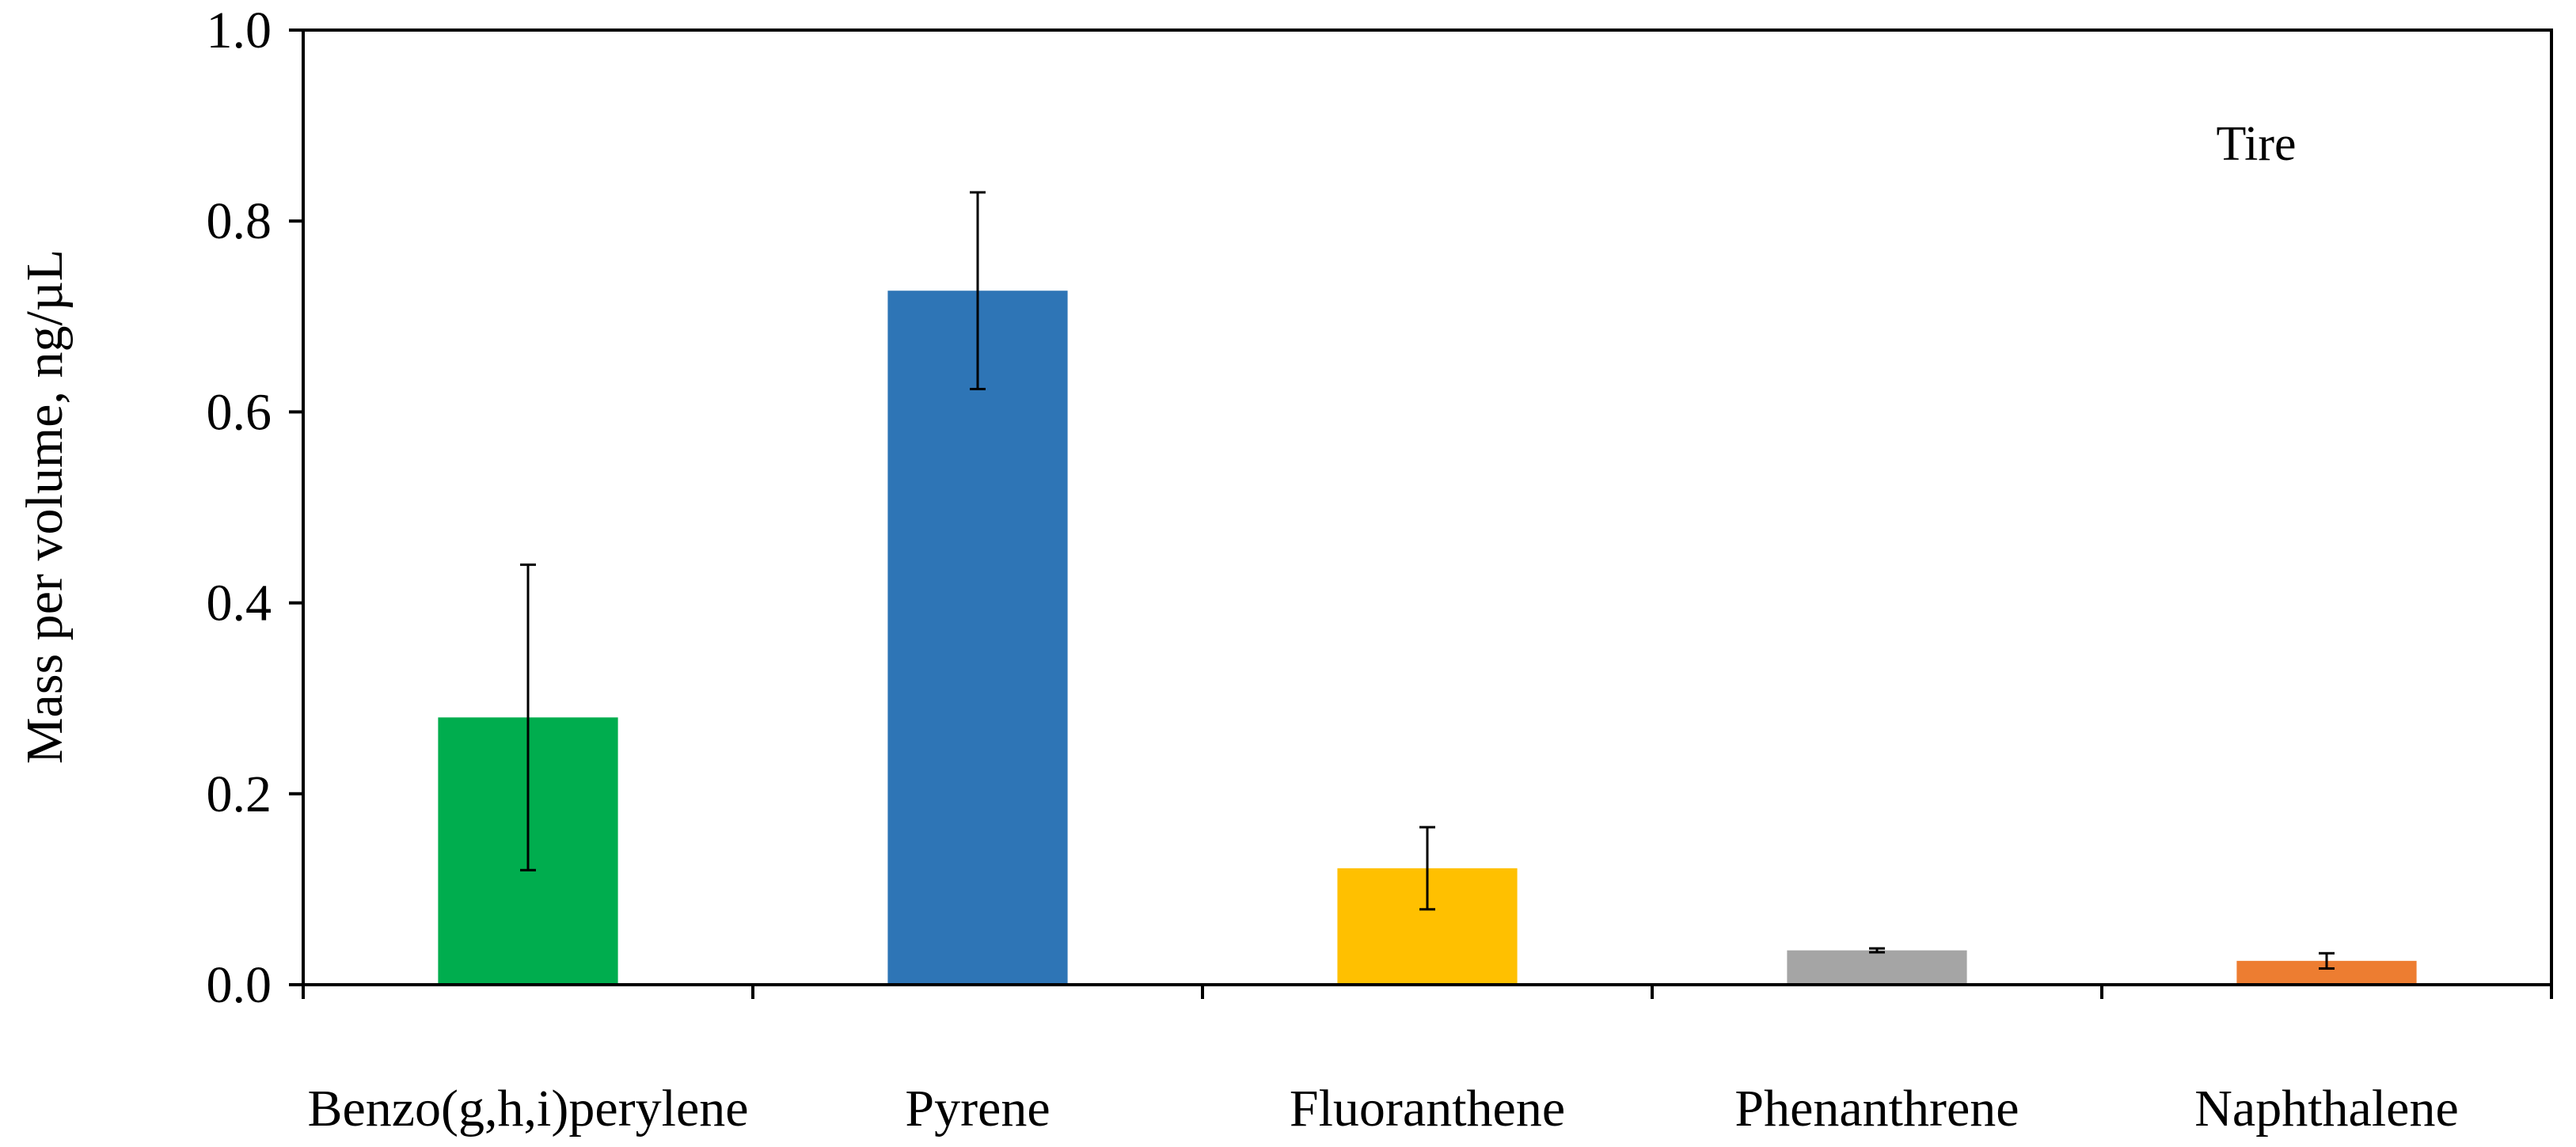 The height and width of the screenshot is (1147, 2576). Describe the element at coordinates (240, 30) in the screenshot. I see `y-tick-label: 1.0` at that location.